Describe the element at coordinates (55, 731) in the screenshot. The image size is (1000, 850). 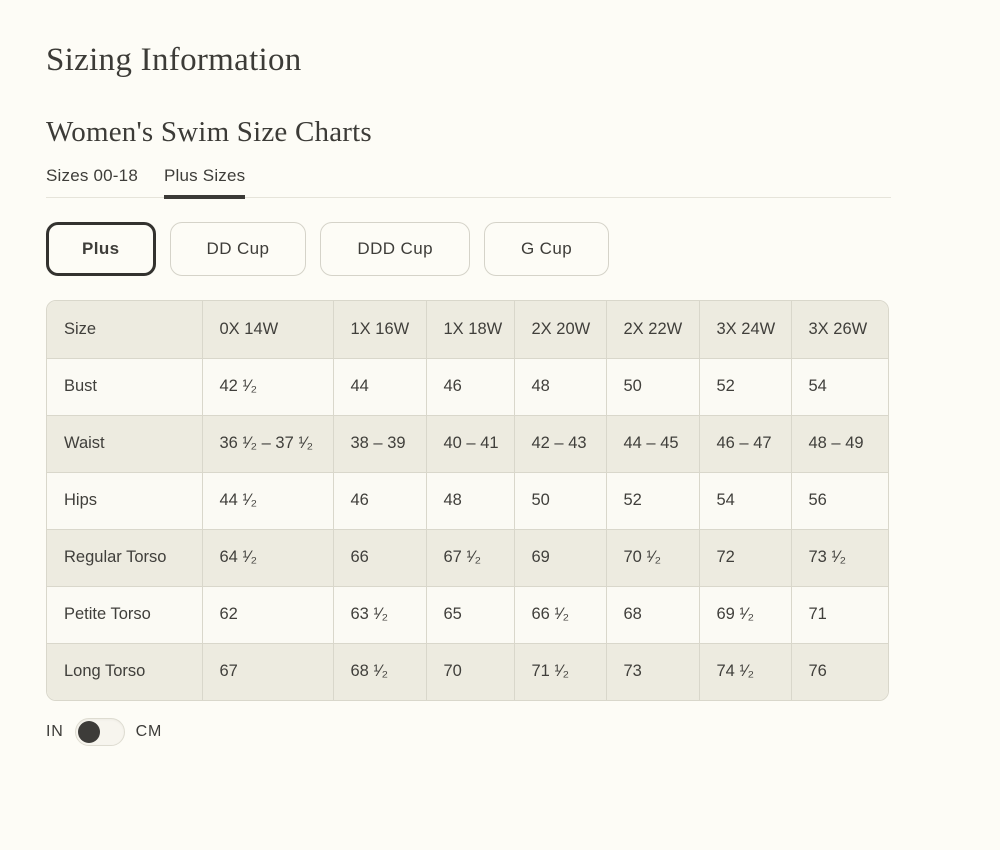
I see `unit-label-in: IN` at that location.